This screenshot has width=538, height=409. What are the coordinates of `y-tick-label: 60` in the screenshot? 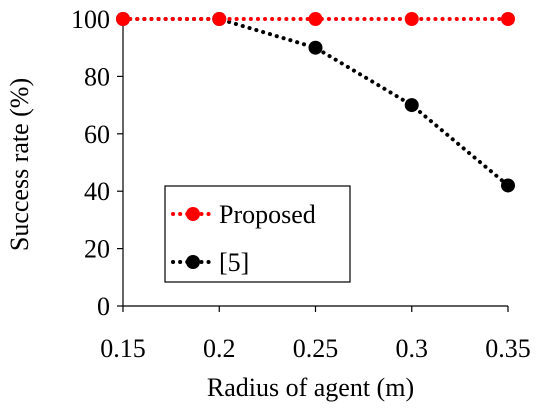 It's located at (97, 134).